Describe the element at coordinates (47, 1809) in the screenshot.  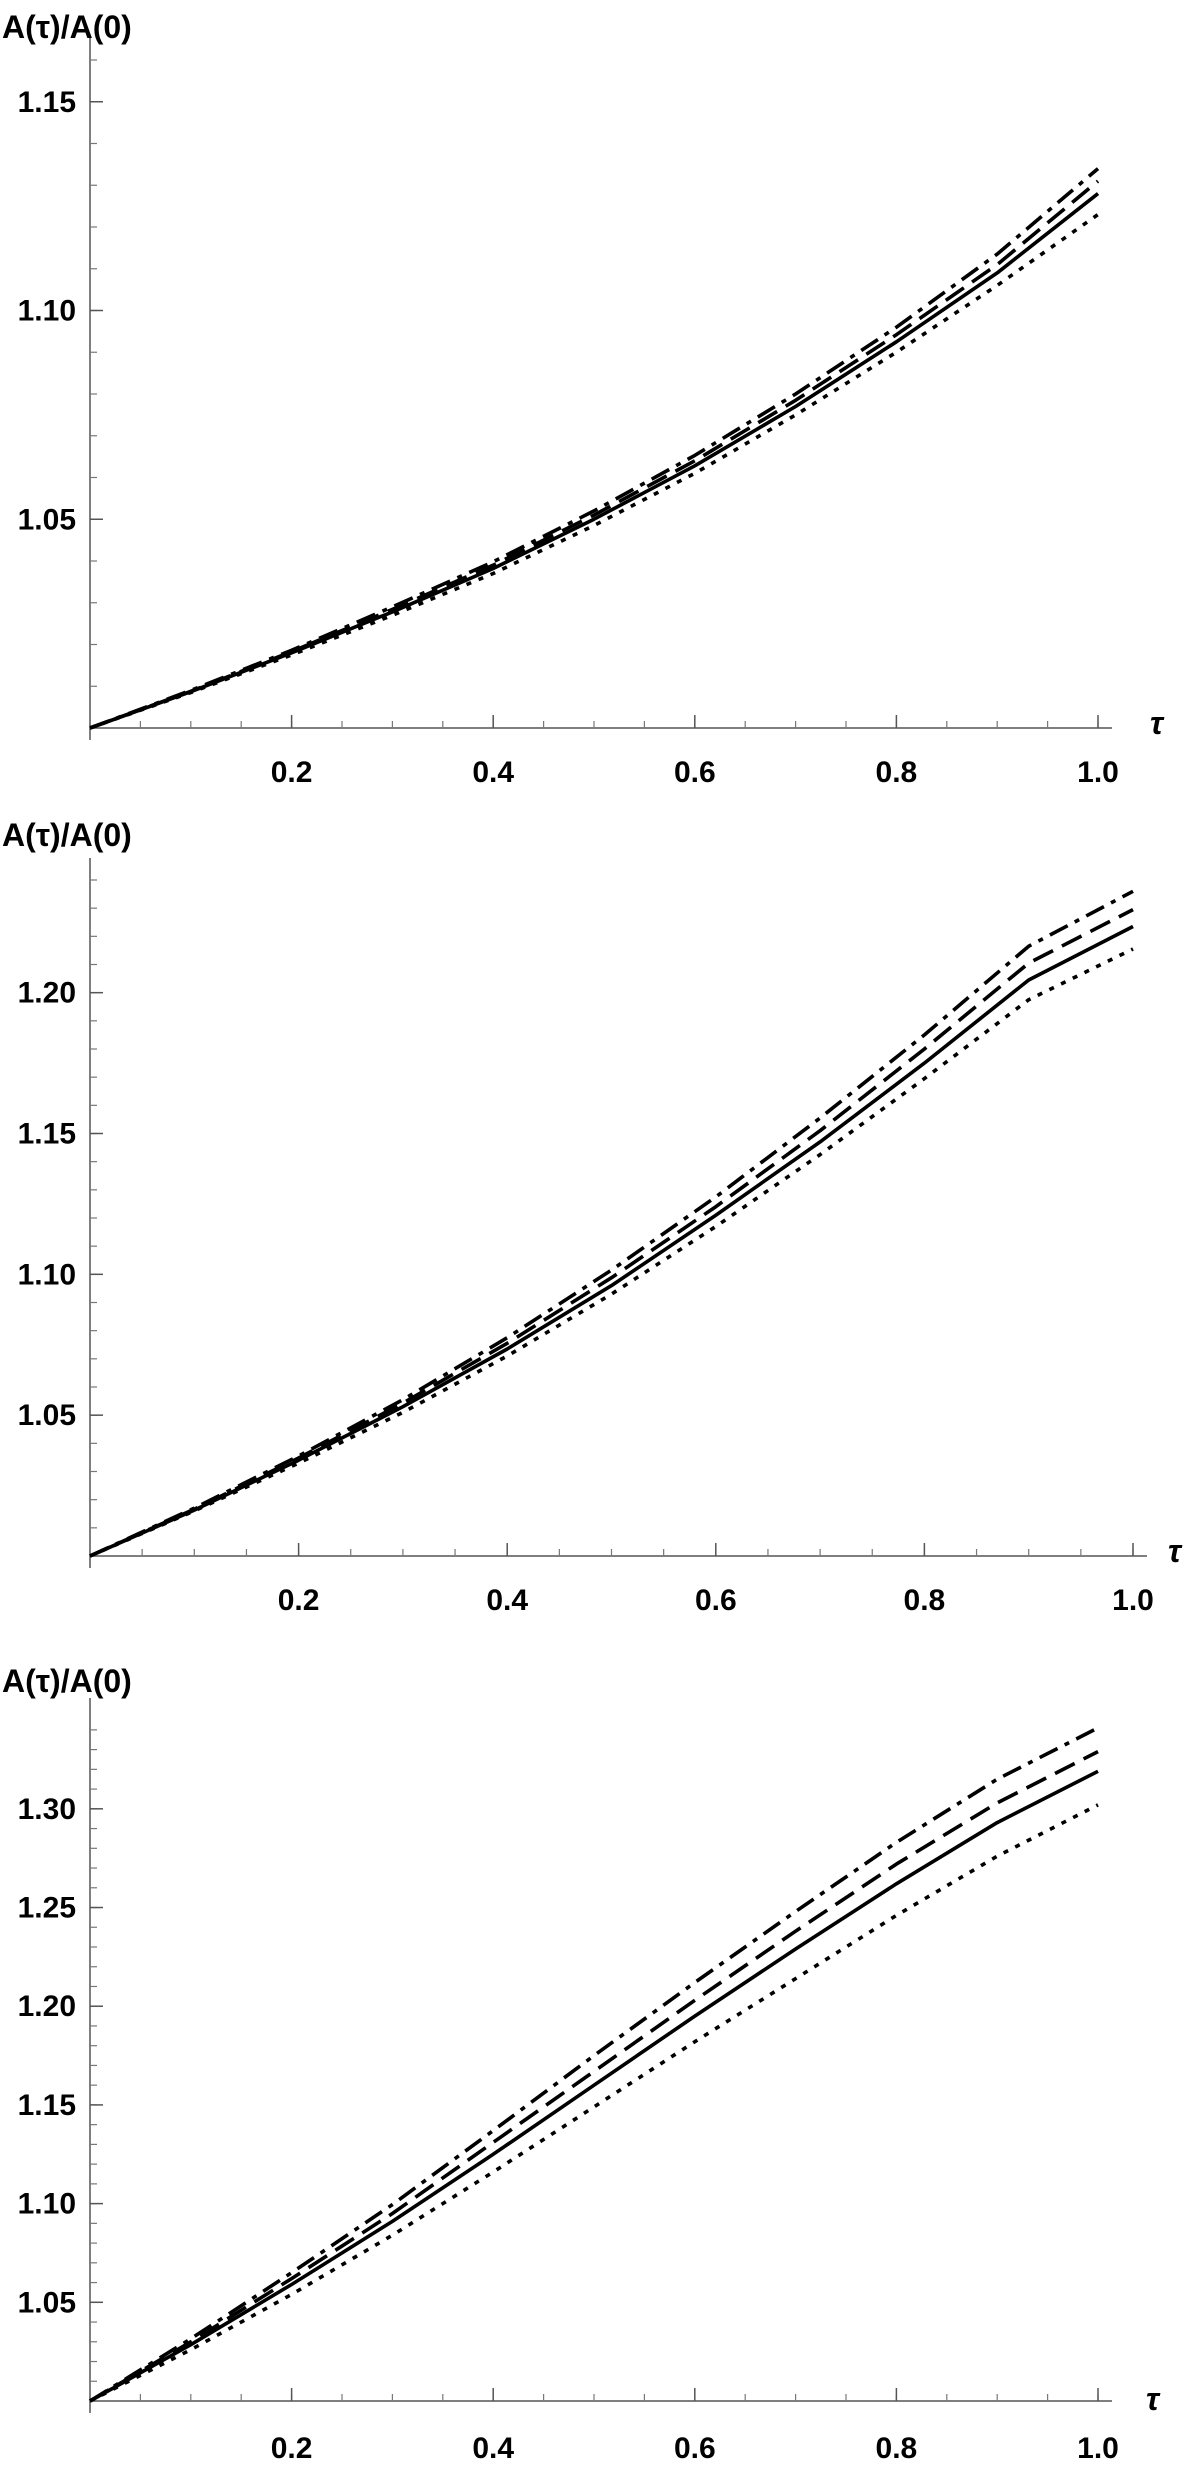
I see `y-tick-label: 1.30` at that location.